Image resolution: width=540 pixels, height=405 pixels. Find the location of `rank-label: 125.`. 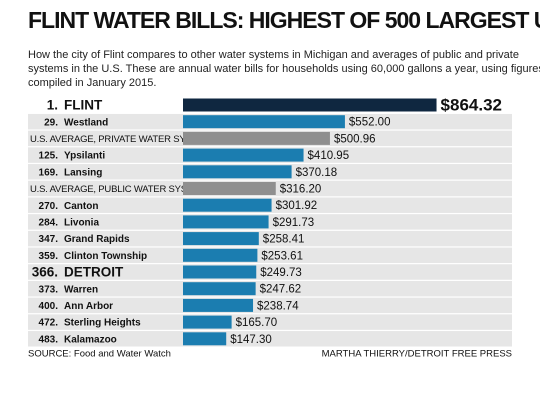

rank-label: 125. is located at coordinates (49, 156).